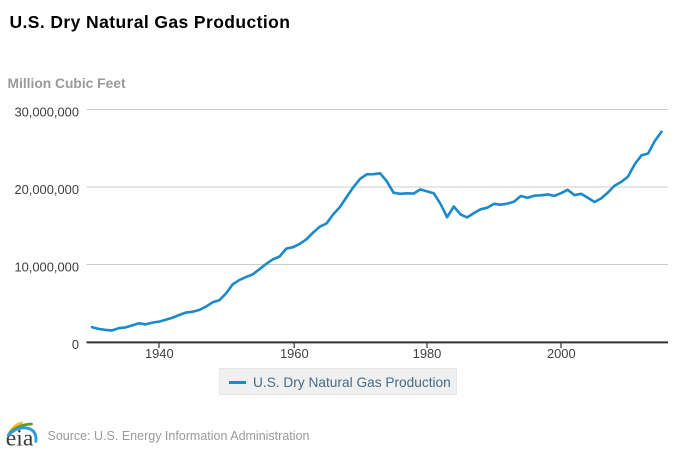 The width and height of the screenshot is (679, 453). Describe the element at coordinates (294, 353) in the screenshot. I see `svg-text: 1960` at that location.